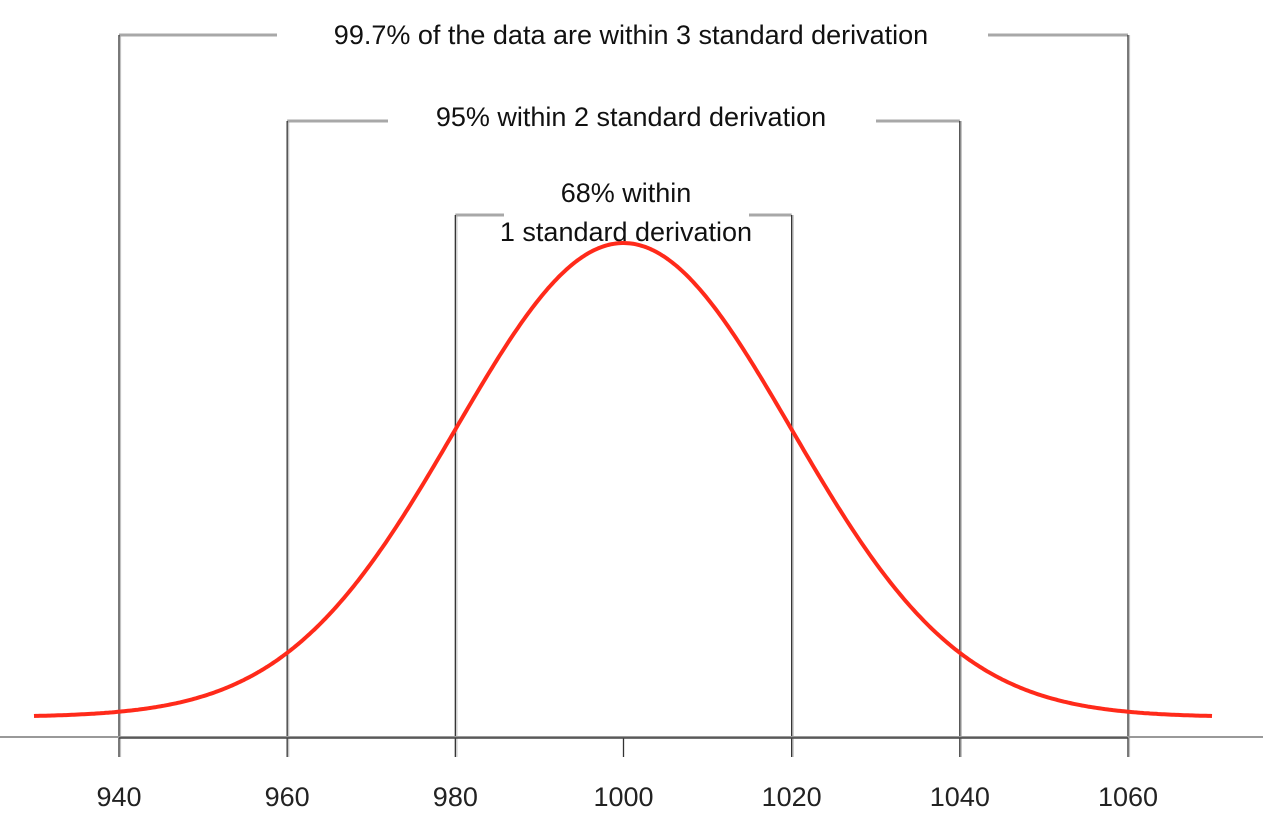 Image resolution: width=1263 pixels, height=834 pixels. What do you see at coordinates (631, 774) in the screenshot?
I see `axis-layer: 940 960 980 1000 1020 1040 1060` at bounding box center [631, 774].